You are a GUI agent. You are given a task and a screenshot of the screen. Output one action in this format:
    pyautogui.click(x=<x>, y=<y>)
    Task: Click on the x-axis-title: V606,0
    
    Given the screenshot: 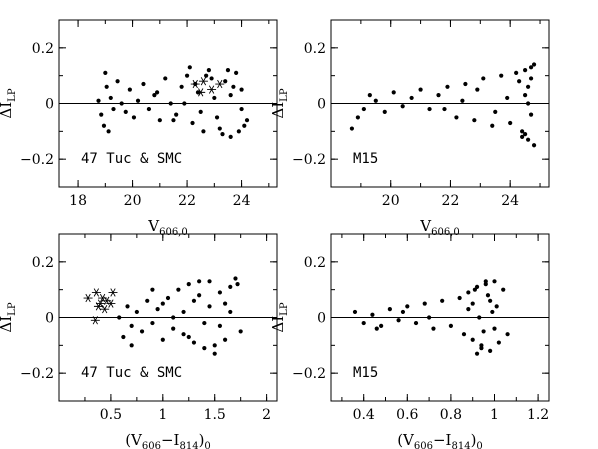 What is the action you would take?
    pyautogui.click(x=167, y=227)
    